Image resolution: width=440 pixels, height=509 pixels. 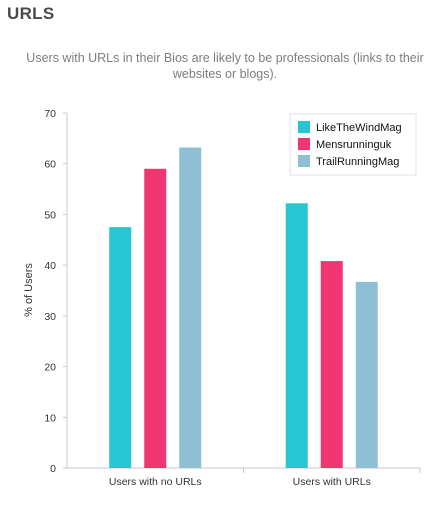 What do you see at coordinates (50, 266) in the screenshot?
I see `y-tick-label: 40` at bounding box center [50, 266].